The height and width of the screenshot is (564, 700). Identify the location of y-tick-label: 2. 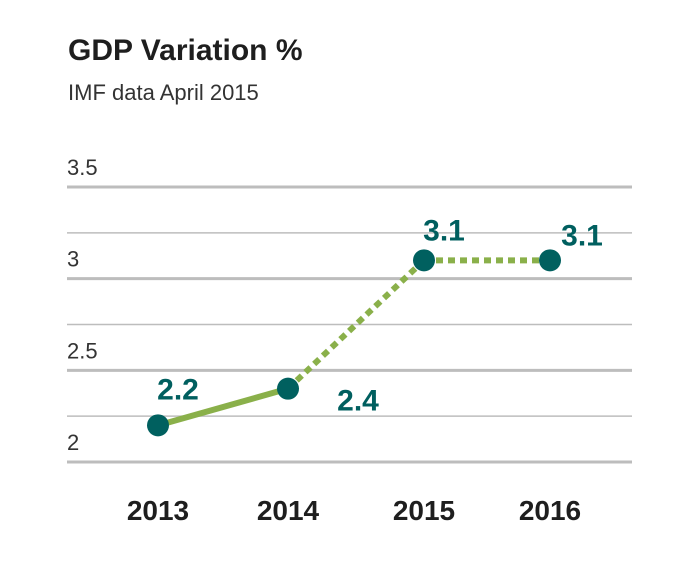
(73, 442).